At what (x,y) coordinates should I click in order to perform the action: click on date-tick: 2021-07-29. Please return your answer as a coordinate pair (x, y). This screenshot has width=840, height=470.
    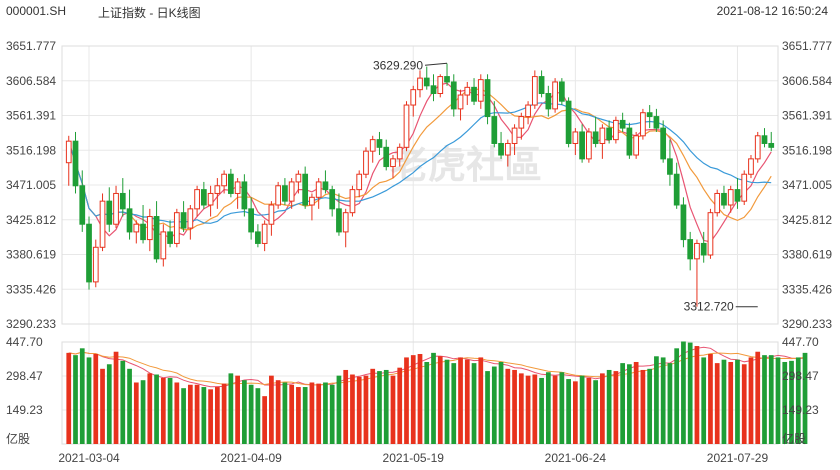
    Looking at the image, I should click on (738, 458).